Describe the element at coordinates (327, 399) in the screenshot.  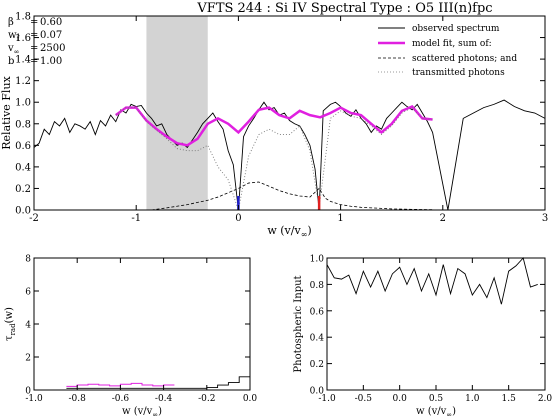
I see `photo-xtick-label: -1.0` at that location.